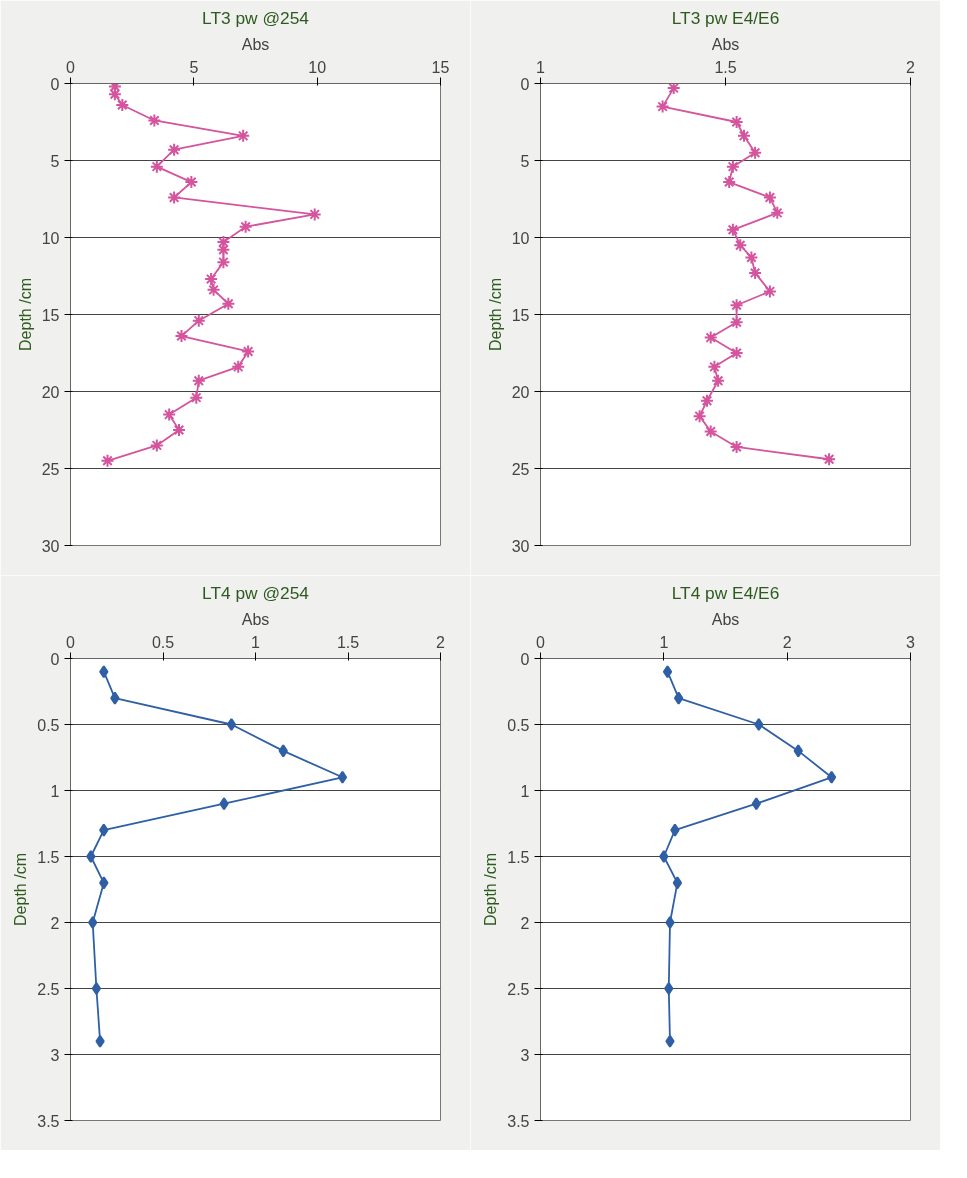 Image resolution: width=967 pixels, height=1178 pixels. Describe the element at coordinates (911, 642) in the screenshot. I see `x-tick-label: 3` at that location.